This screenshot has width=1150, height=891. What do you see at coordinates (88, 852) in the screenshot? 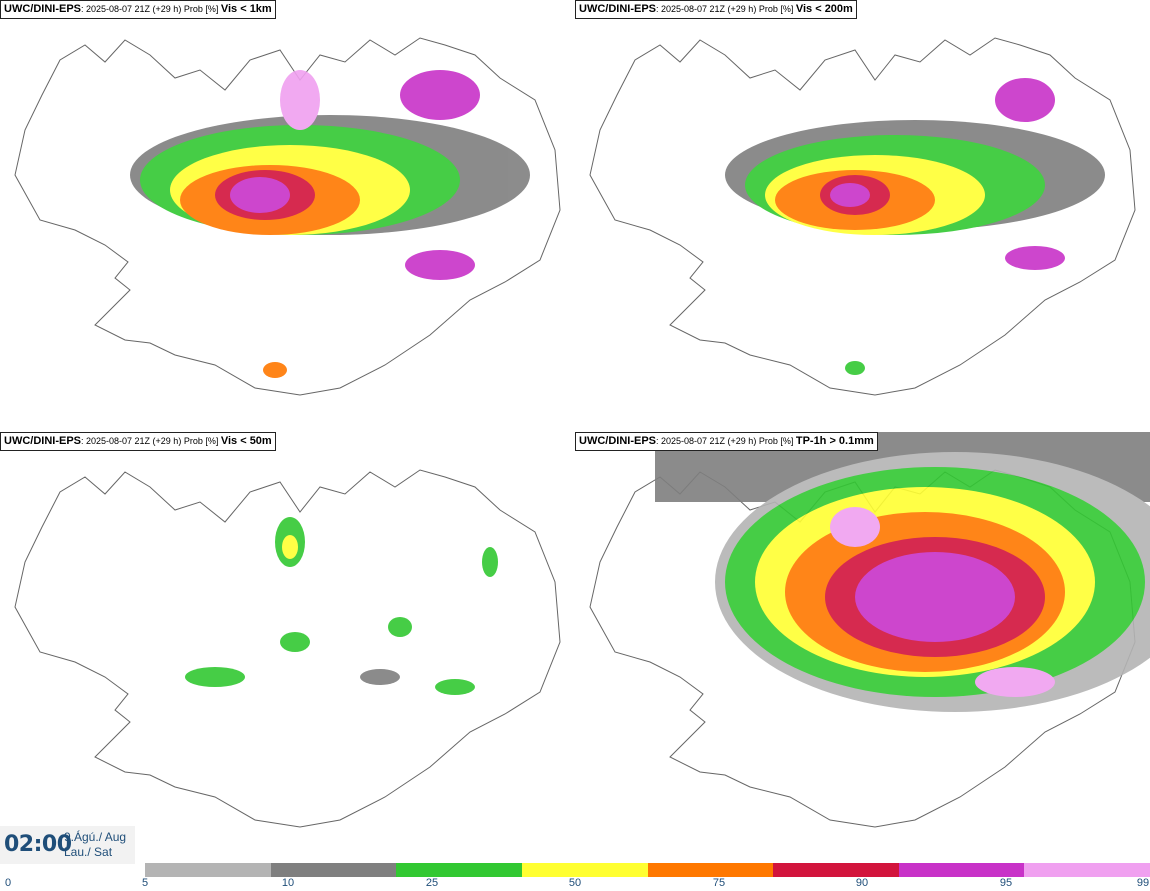
I see `valid-date-line2: Lau./ Sat` at bounding box center [88, 852].